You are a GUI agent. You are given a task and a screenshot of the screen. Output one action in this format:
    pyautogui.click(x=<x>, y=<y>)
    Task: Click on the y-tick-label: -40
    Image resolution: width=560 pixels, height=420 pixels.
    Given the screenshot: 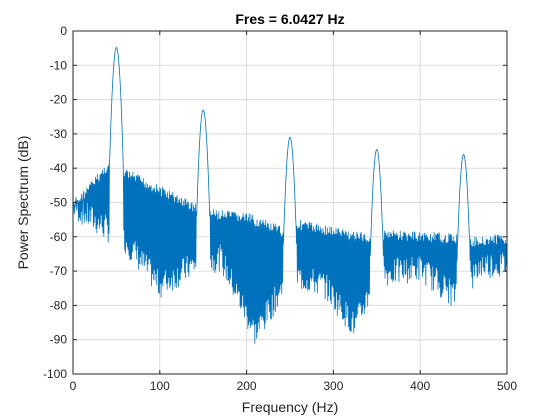 What is the action you would take?
    pyautogui.click(x=59, y=168)
    